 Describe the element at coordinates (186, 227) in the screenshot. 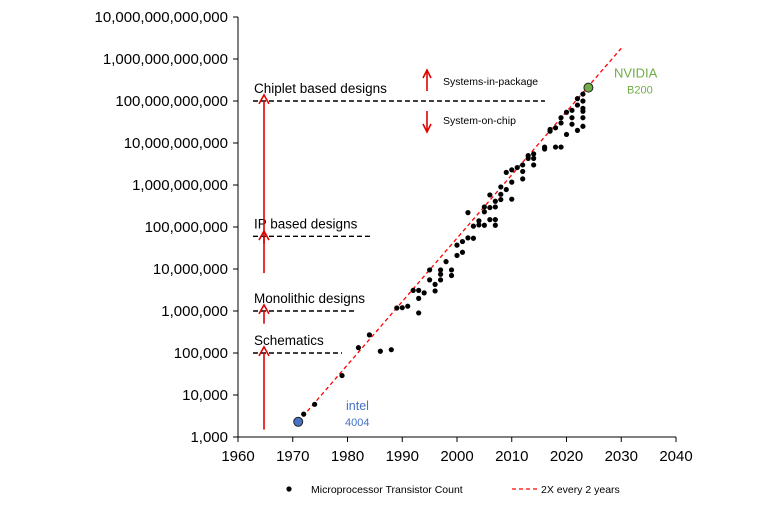

I see `y-tick-label: 100,000,000` at that location.